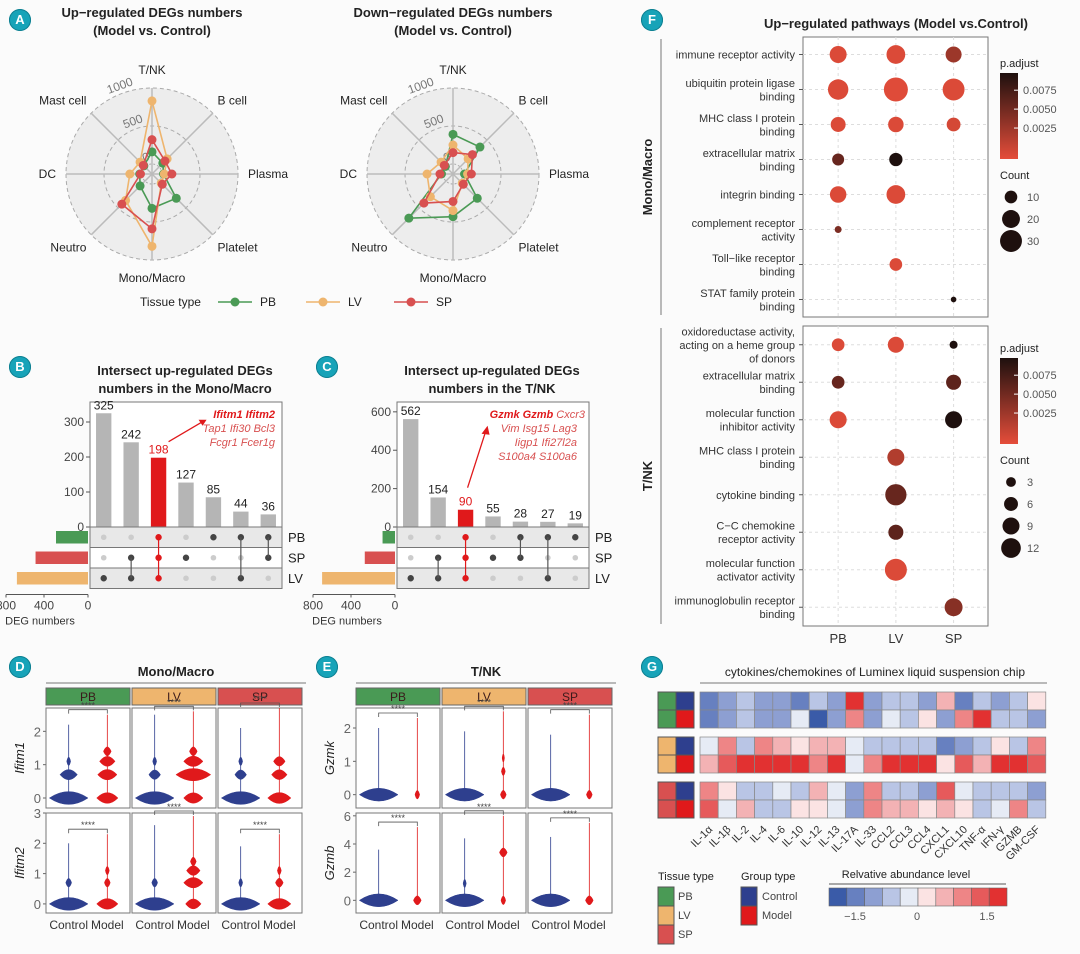 The width and height of the screenshot is (1080, 954). Describe the element at coordinates (185, 432) in the screenshot. I see `annotation-arrow` at that location.